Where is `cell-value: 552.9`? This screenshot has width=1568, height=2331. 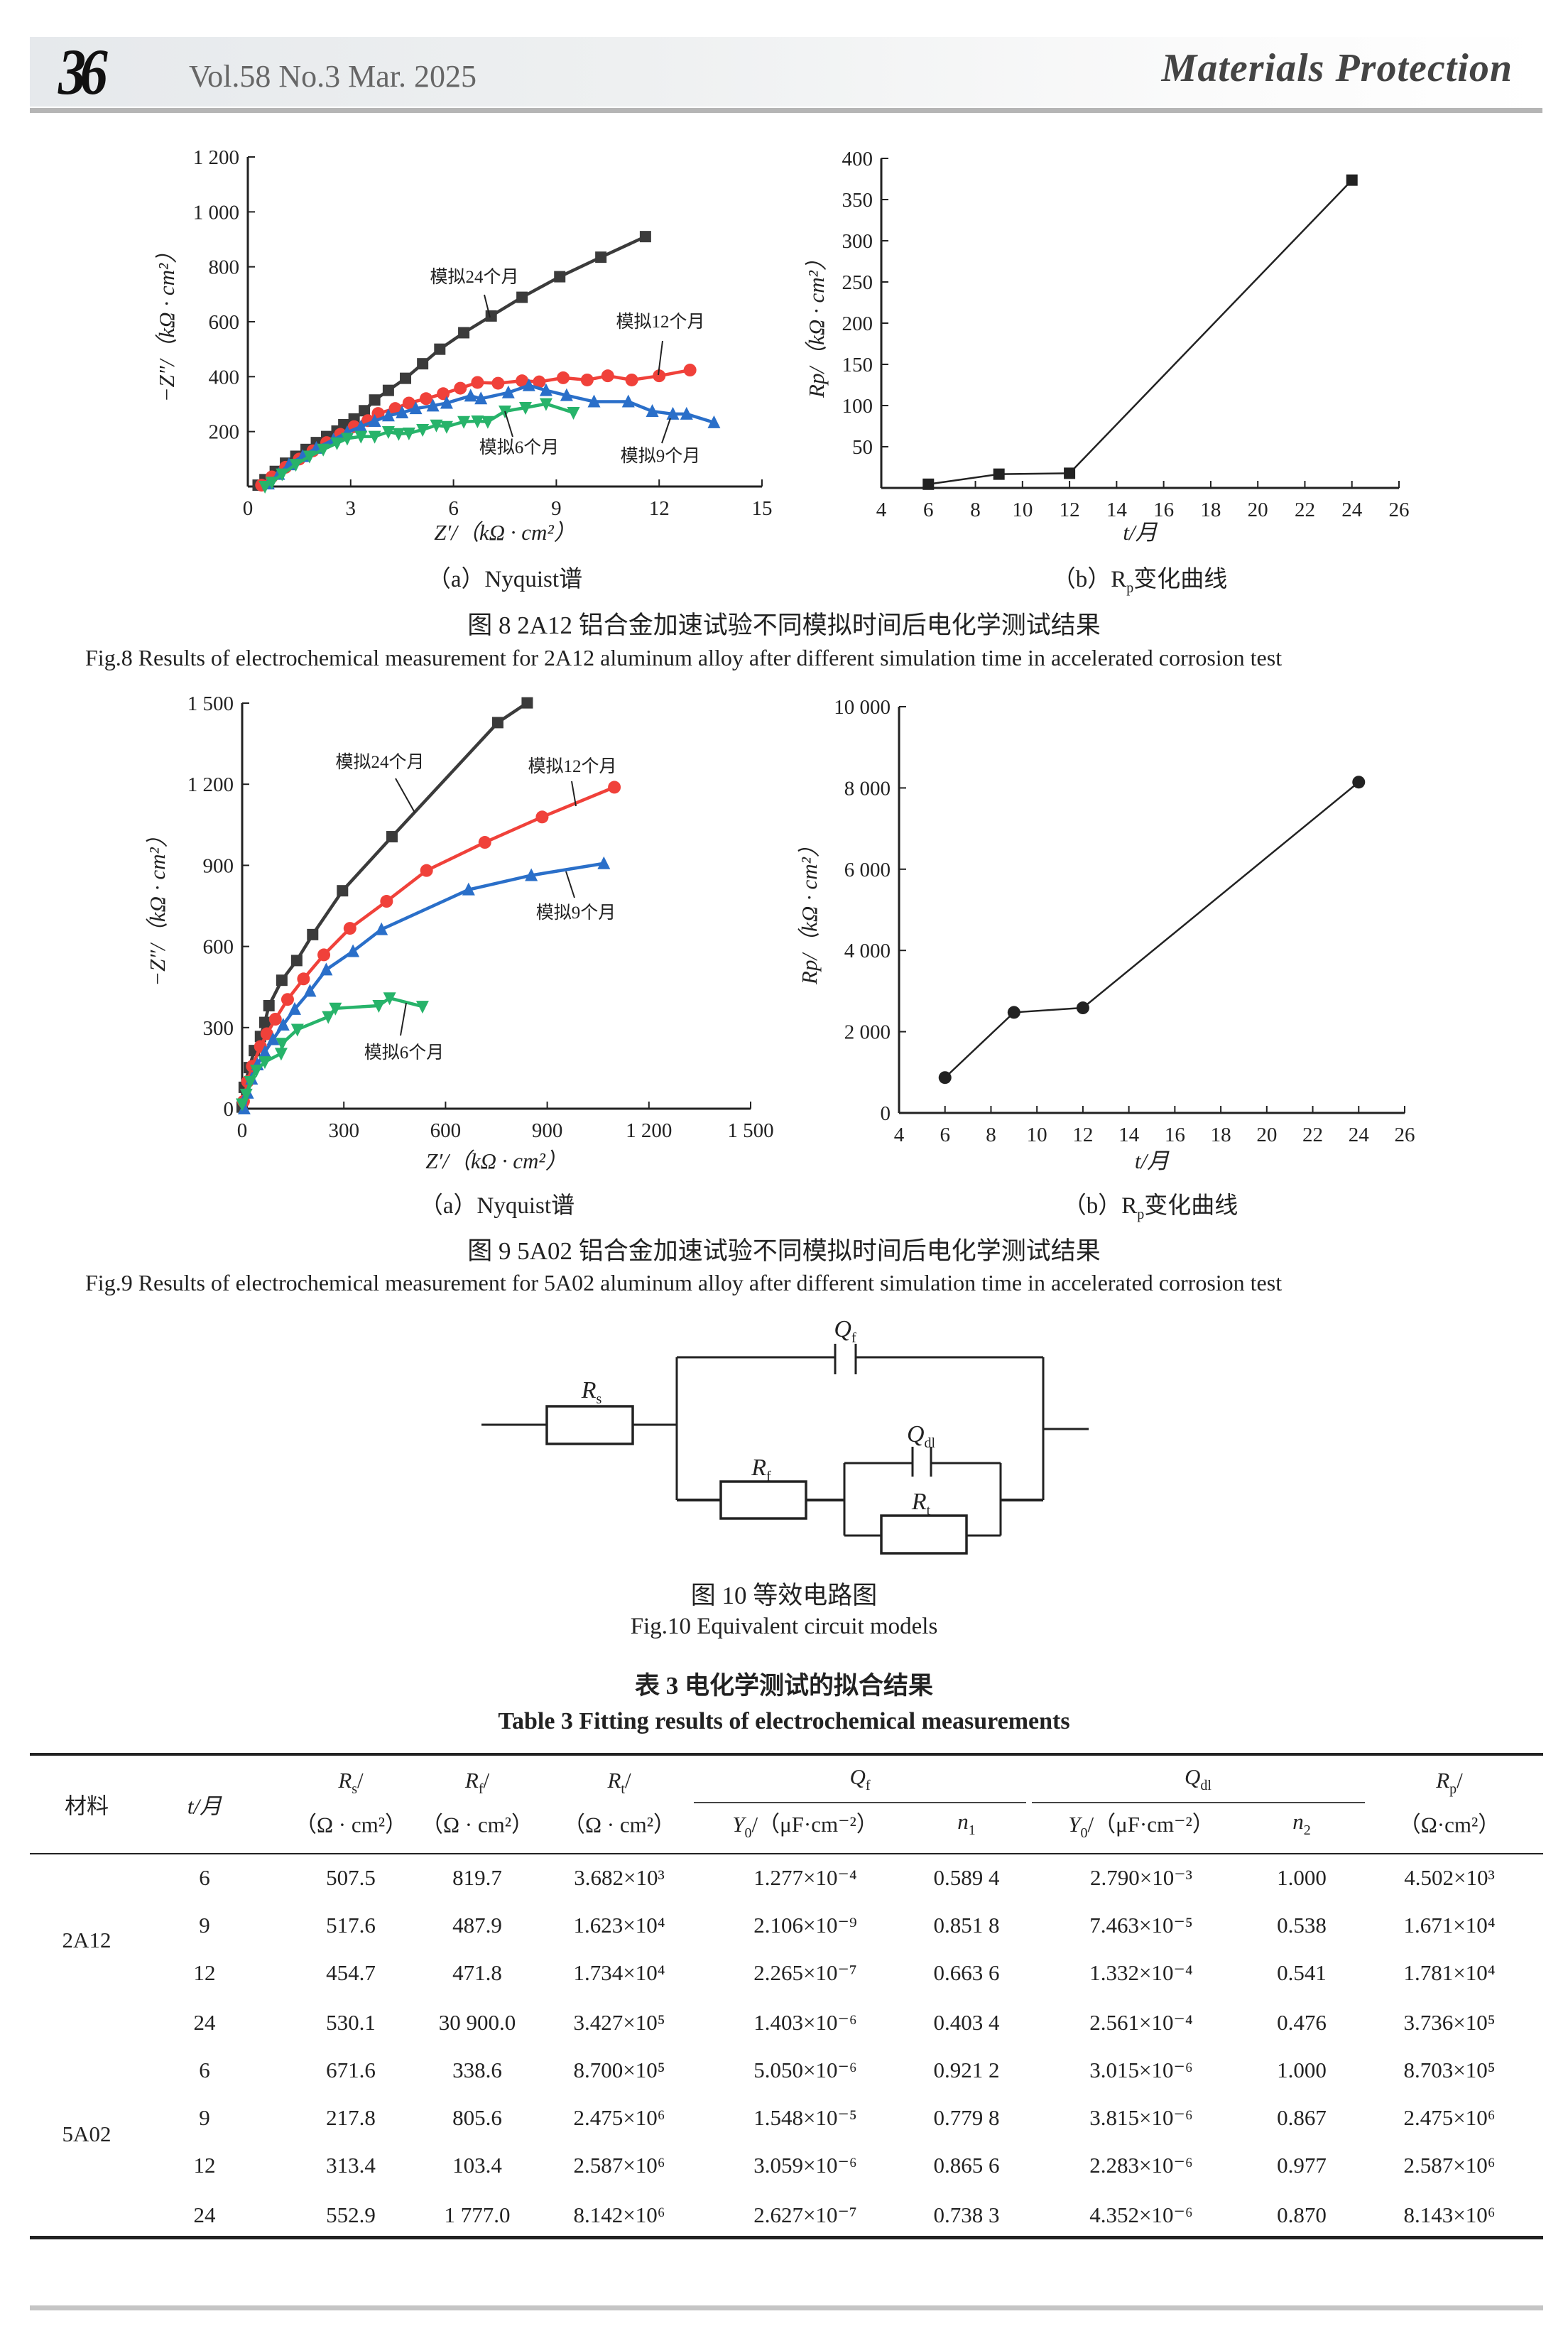 cell-value: 552.9 is located at coordinates (351, 2214).